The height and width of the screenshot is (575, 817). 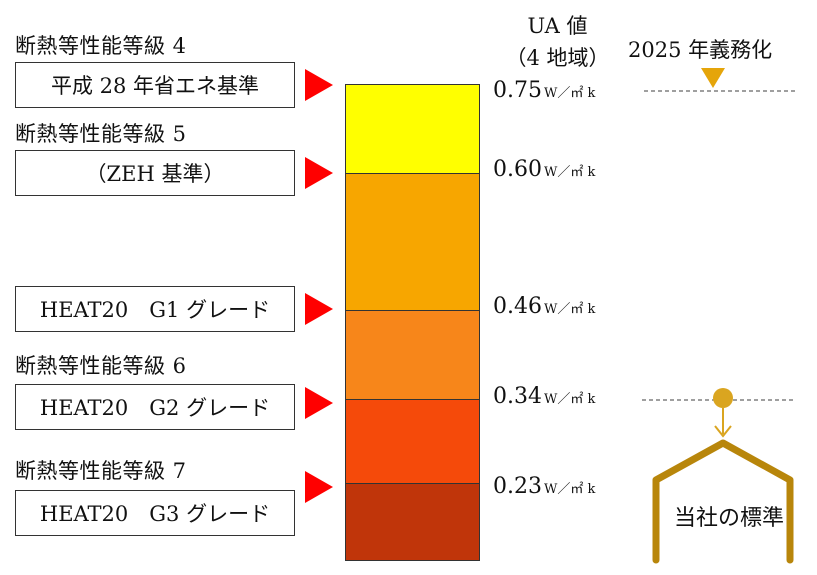 What do you see at coordinates (412, 129) in the screenshot?
I see `bar-segment-grade4` at bounding box center [412, 129].